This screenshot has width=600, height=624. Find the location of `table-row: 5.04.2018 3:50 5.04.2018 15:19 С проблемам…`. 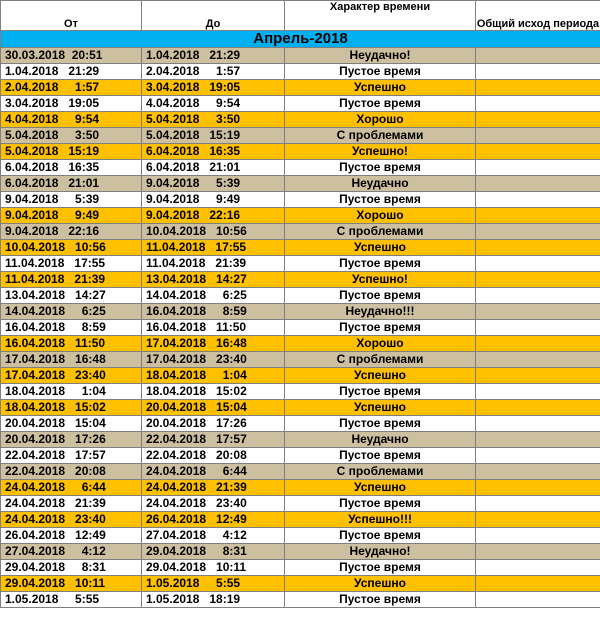

table-row: 5.04.2018 3:50 5.04.2018 15:19 С проблемам… is located at coordinates (300, 135).